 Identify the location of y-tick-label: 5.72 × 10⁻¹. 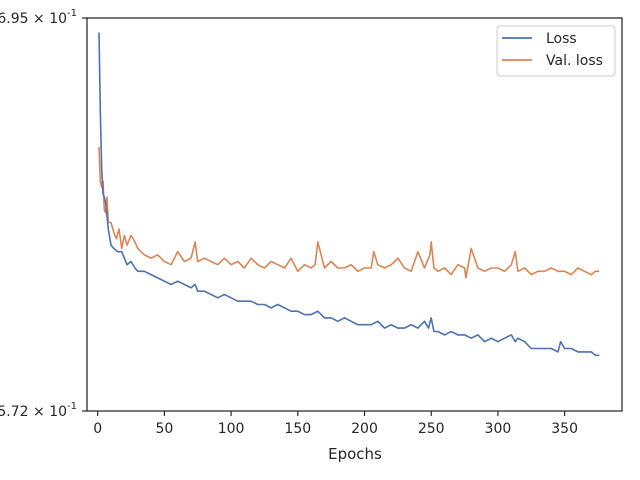
(38, 410).